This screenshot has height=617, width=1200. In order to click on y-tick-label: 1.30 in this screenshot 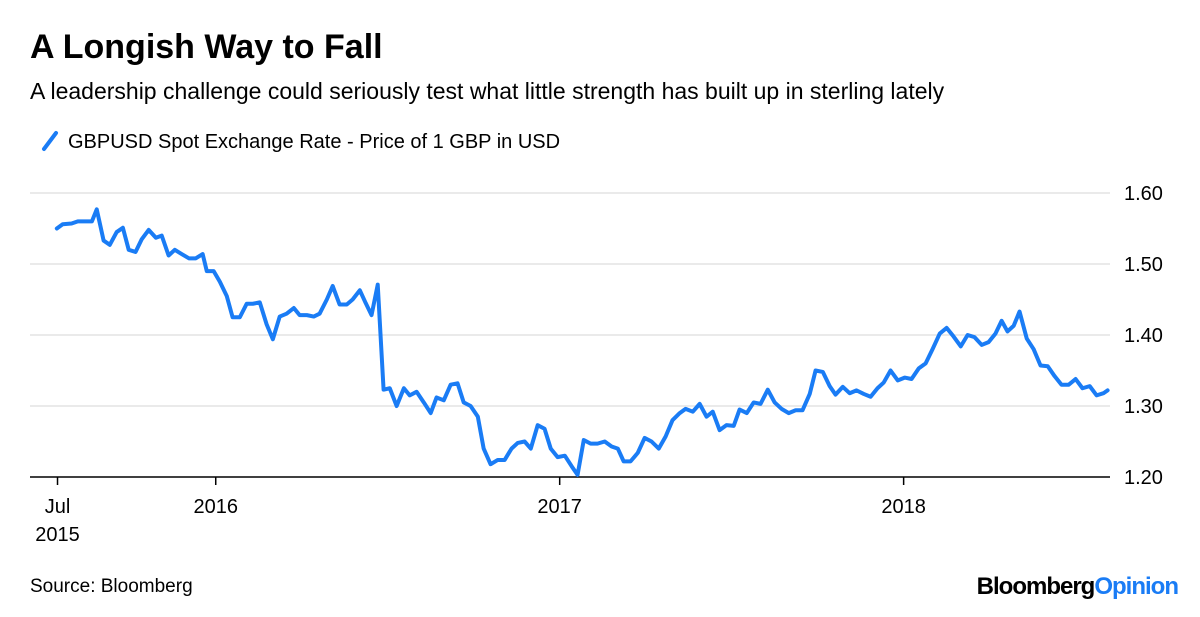, I will do `click(1143, 407)`.